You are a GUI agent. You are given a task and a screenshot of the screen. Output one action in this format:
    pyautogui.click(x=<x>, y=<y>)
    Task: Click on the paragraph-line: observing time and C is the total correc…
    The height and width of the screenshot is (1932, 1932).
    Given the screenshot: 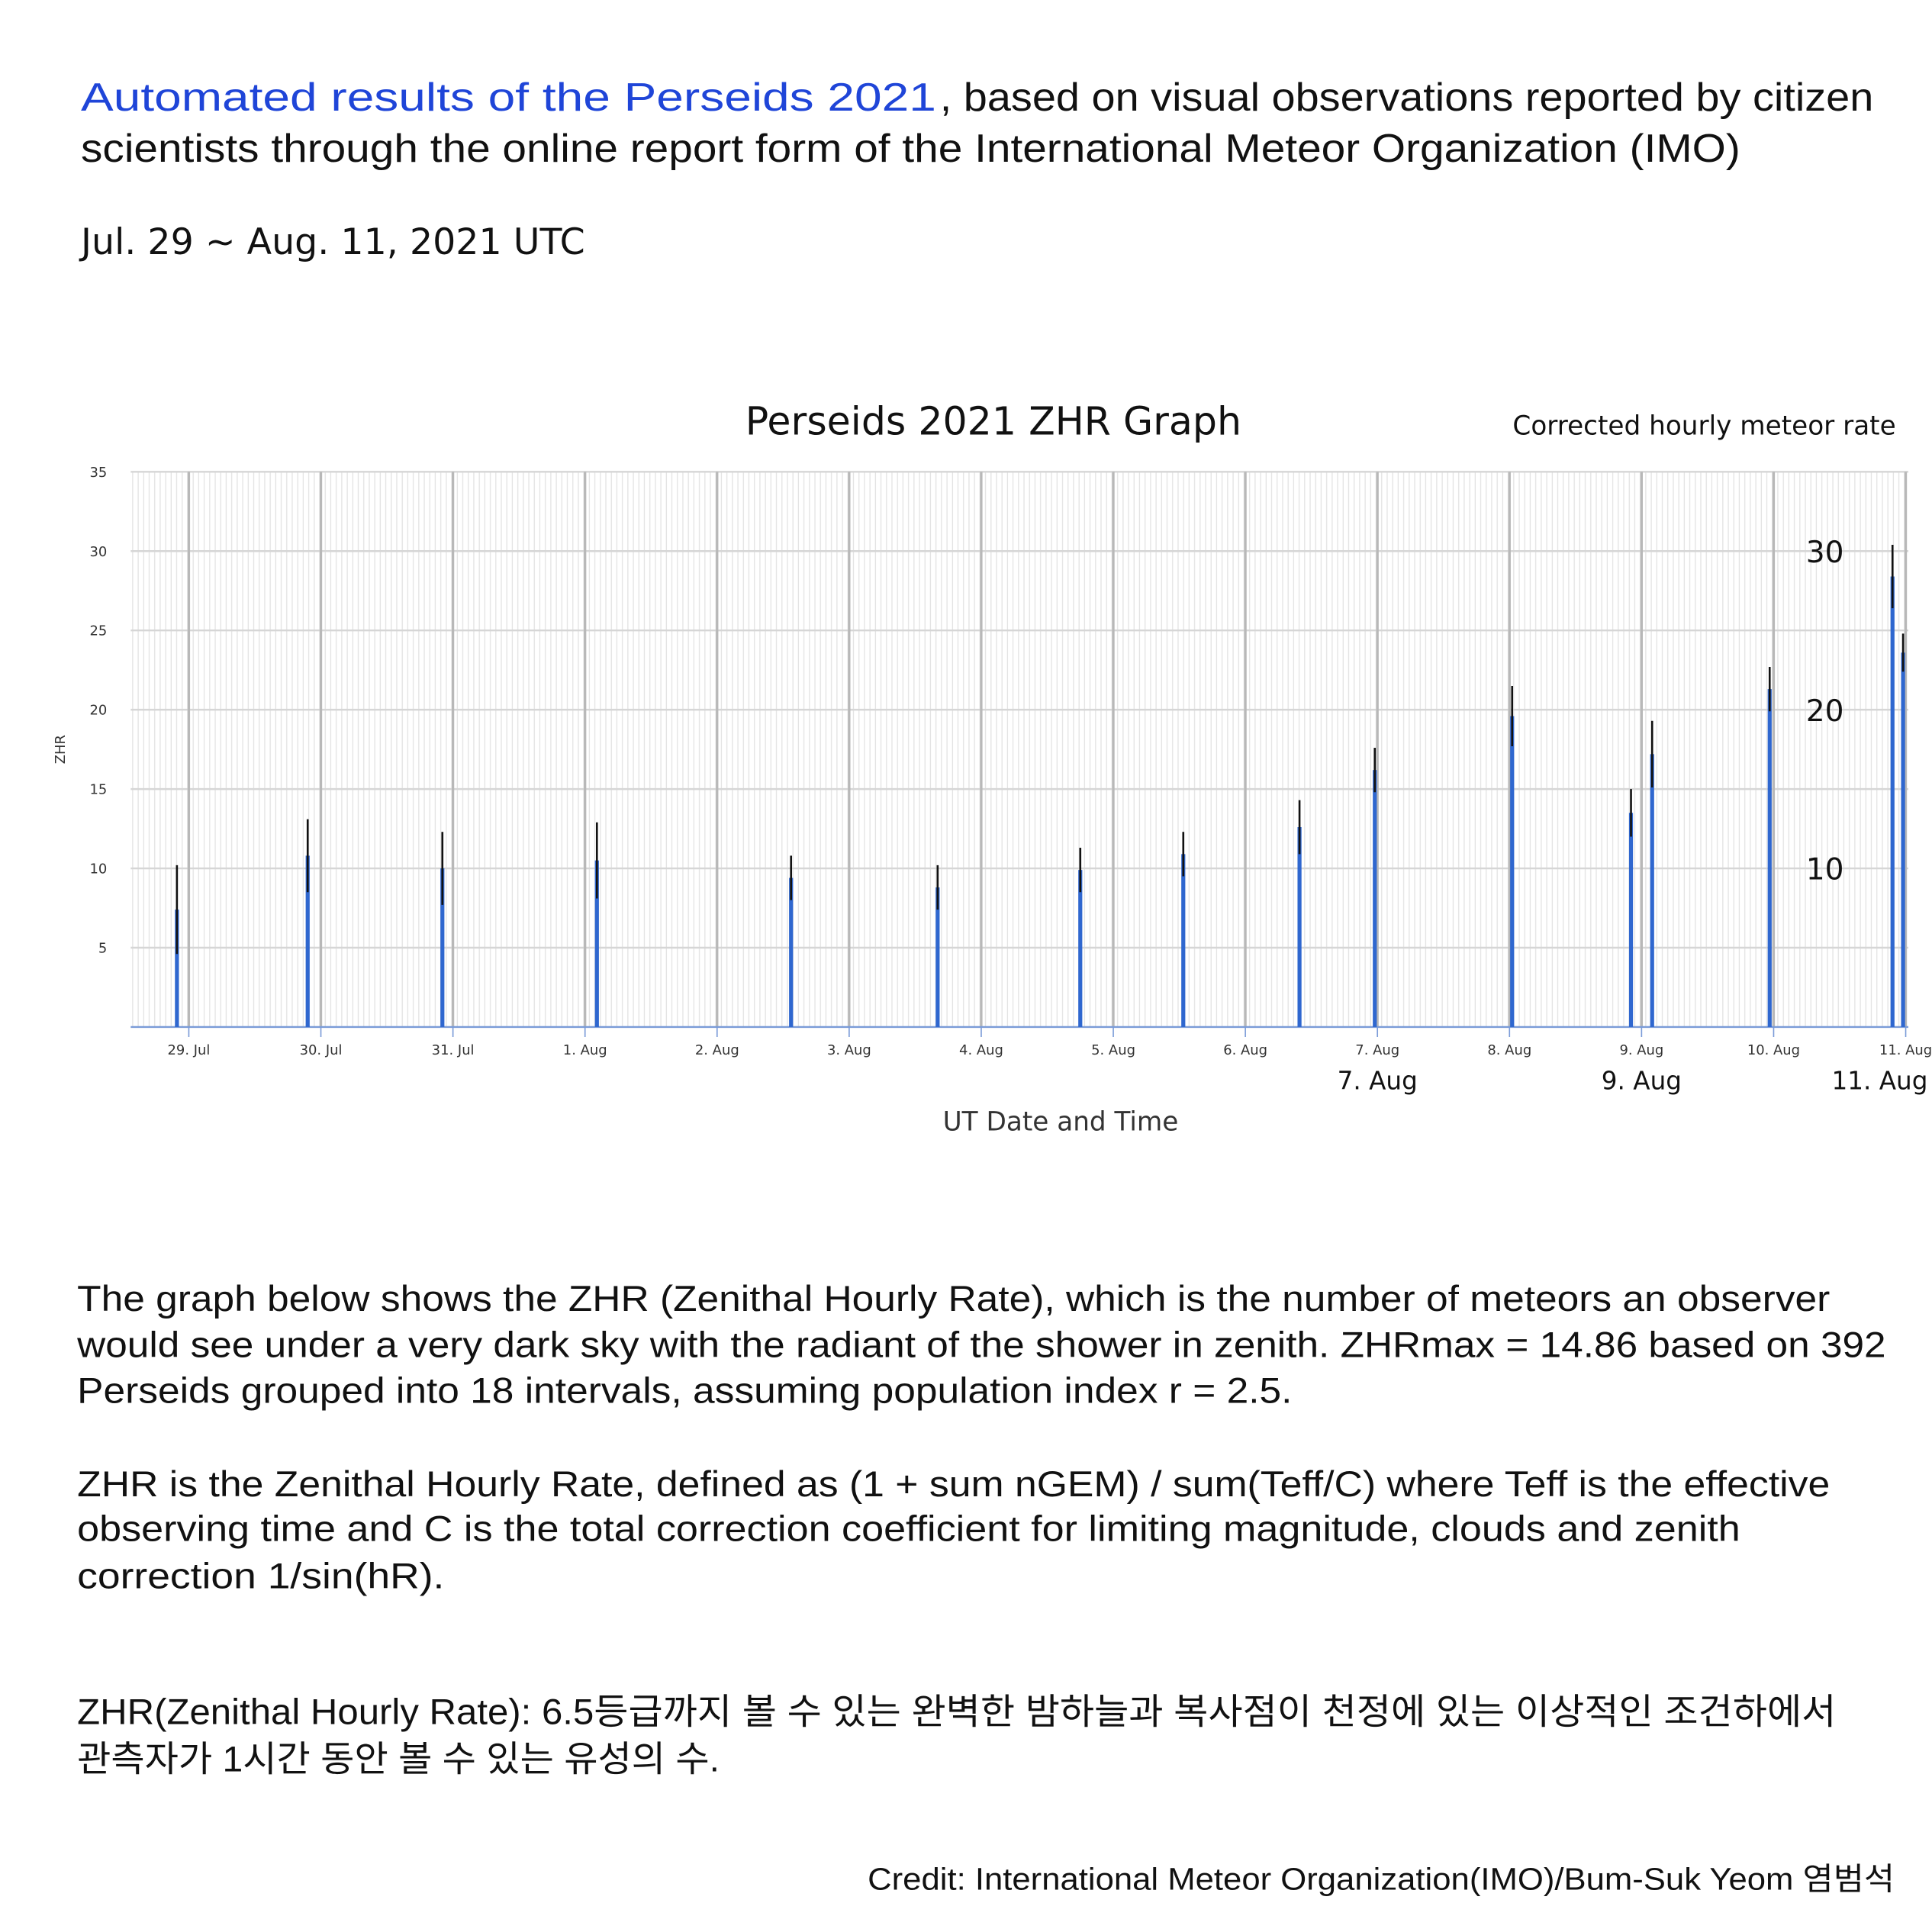 What is the action you would take?
    pyautogui.click(x=908, y=1529)
    